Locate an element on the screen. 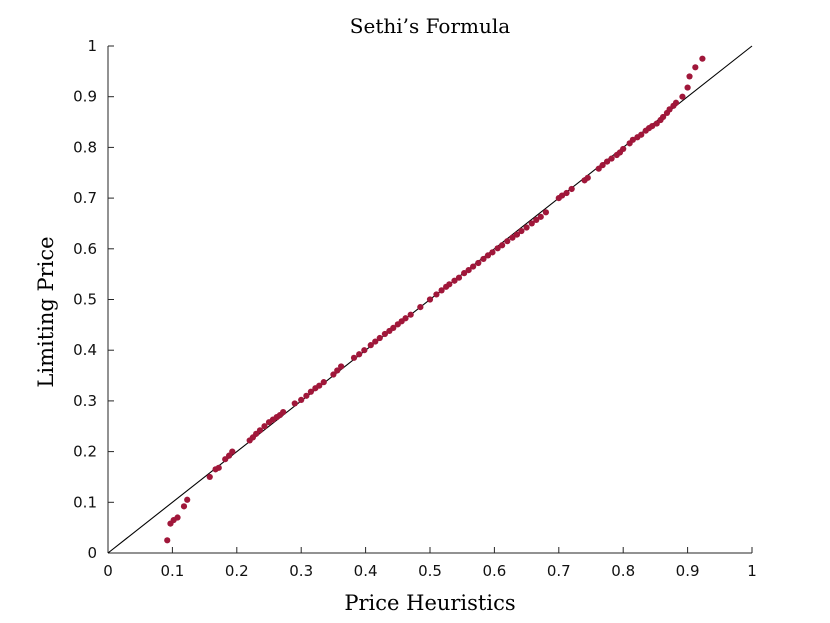 This screenshot has height=623, width=830. chart-title: Sethi’s Formula is located at coordinates (430, 26).